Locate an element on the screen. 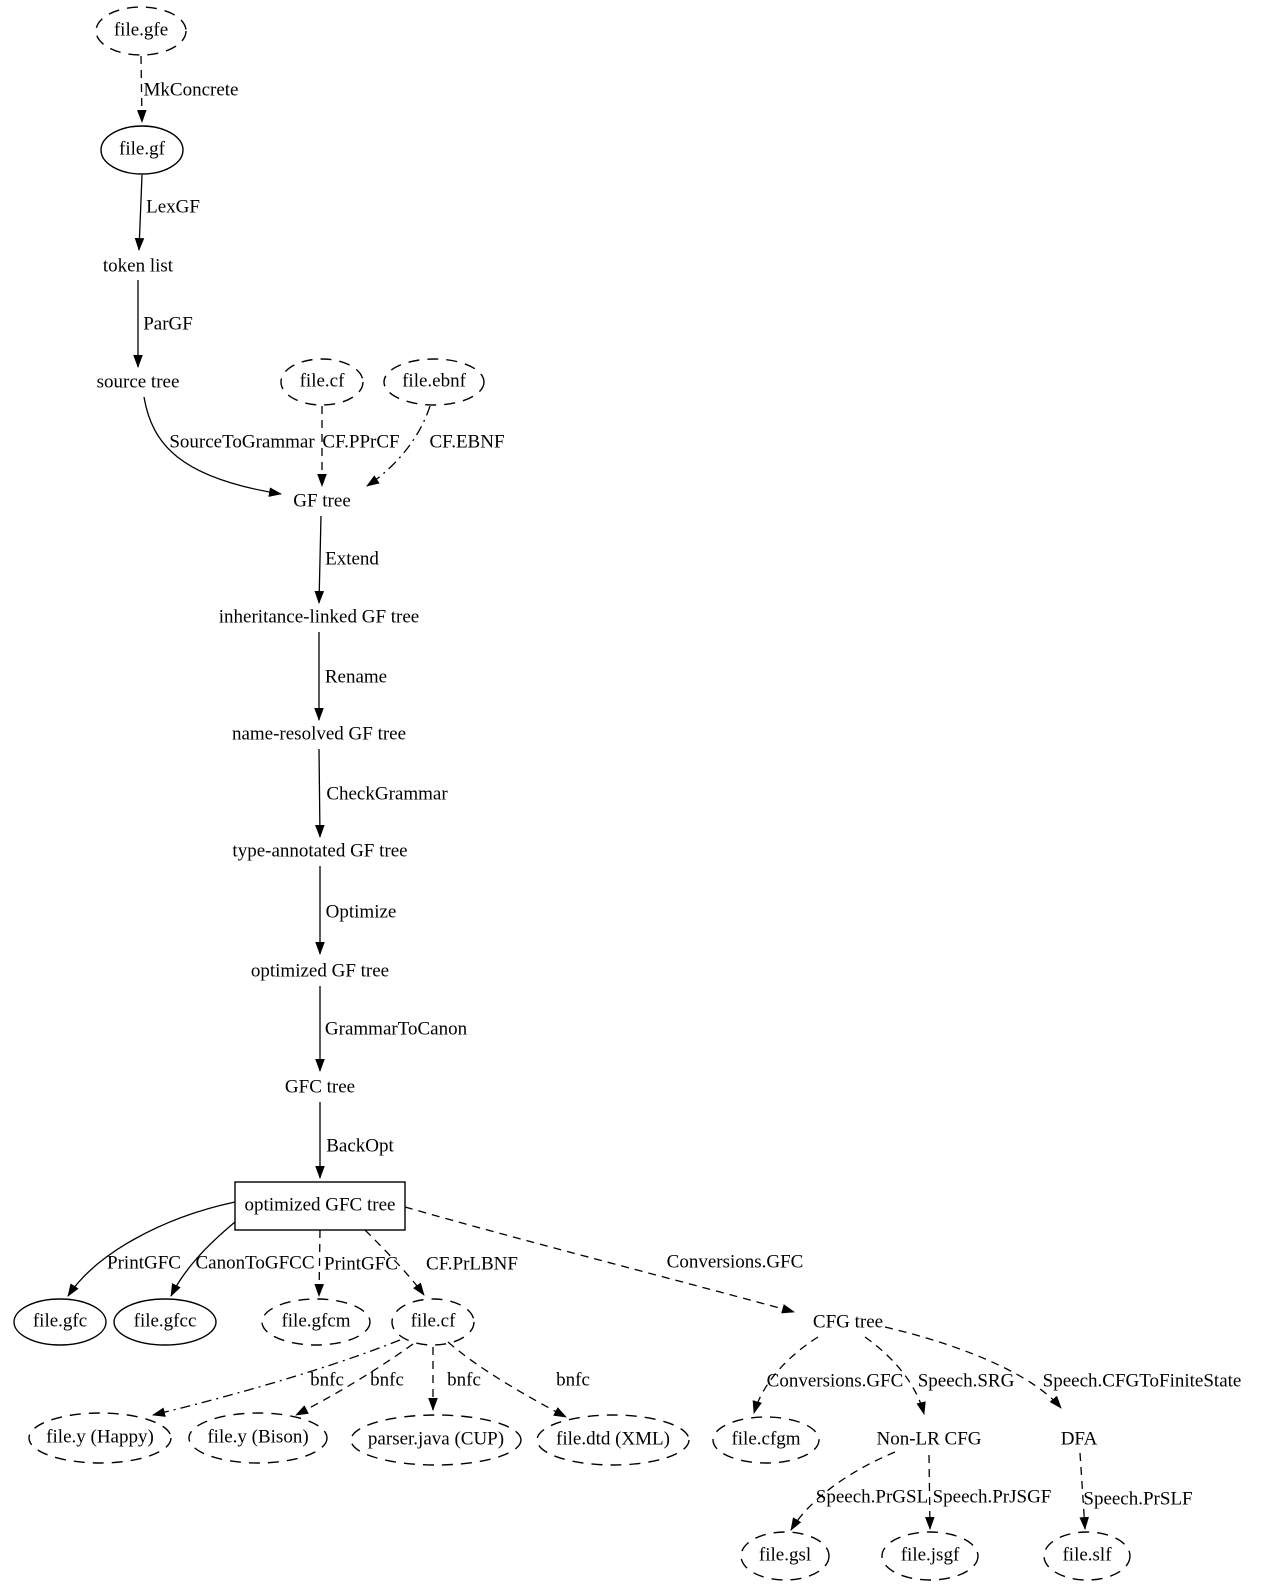  node-shape-file-gsl is located at coordinates (785, 1556).